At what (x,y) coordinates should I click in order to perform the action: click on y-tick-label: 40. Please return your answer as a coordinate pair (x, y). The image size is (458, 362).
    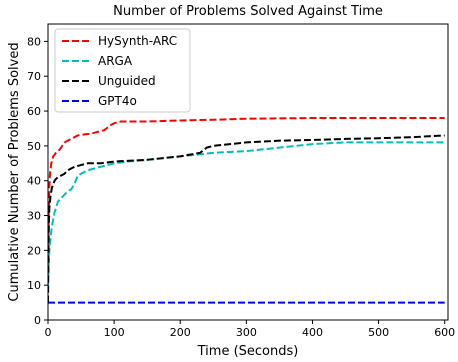
    Looking at the image, I should click on (34, 181).